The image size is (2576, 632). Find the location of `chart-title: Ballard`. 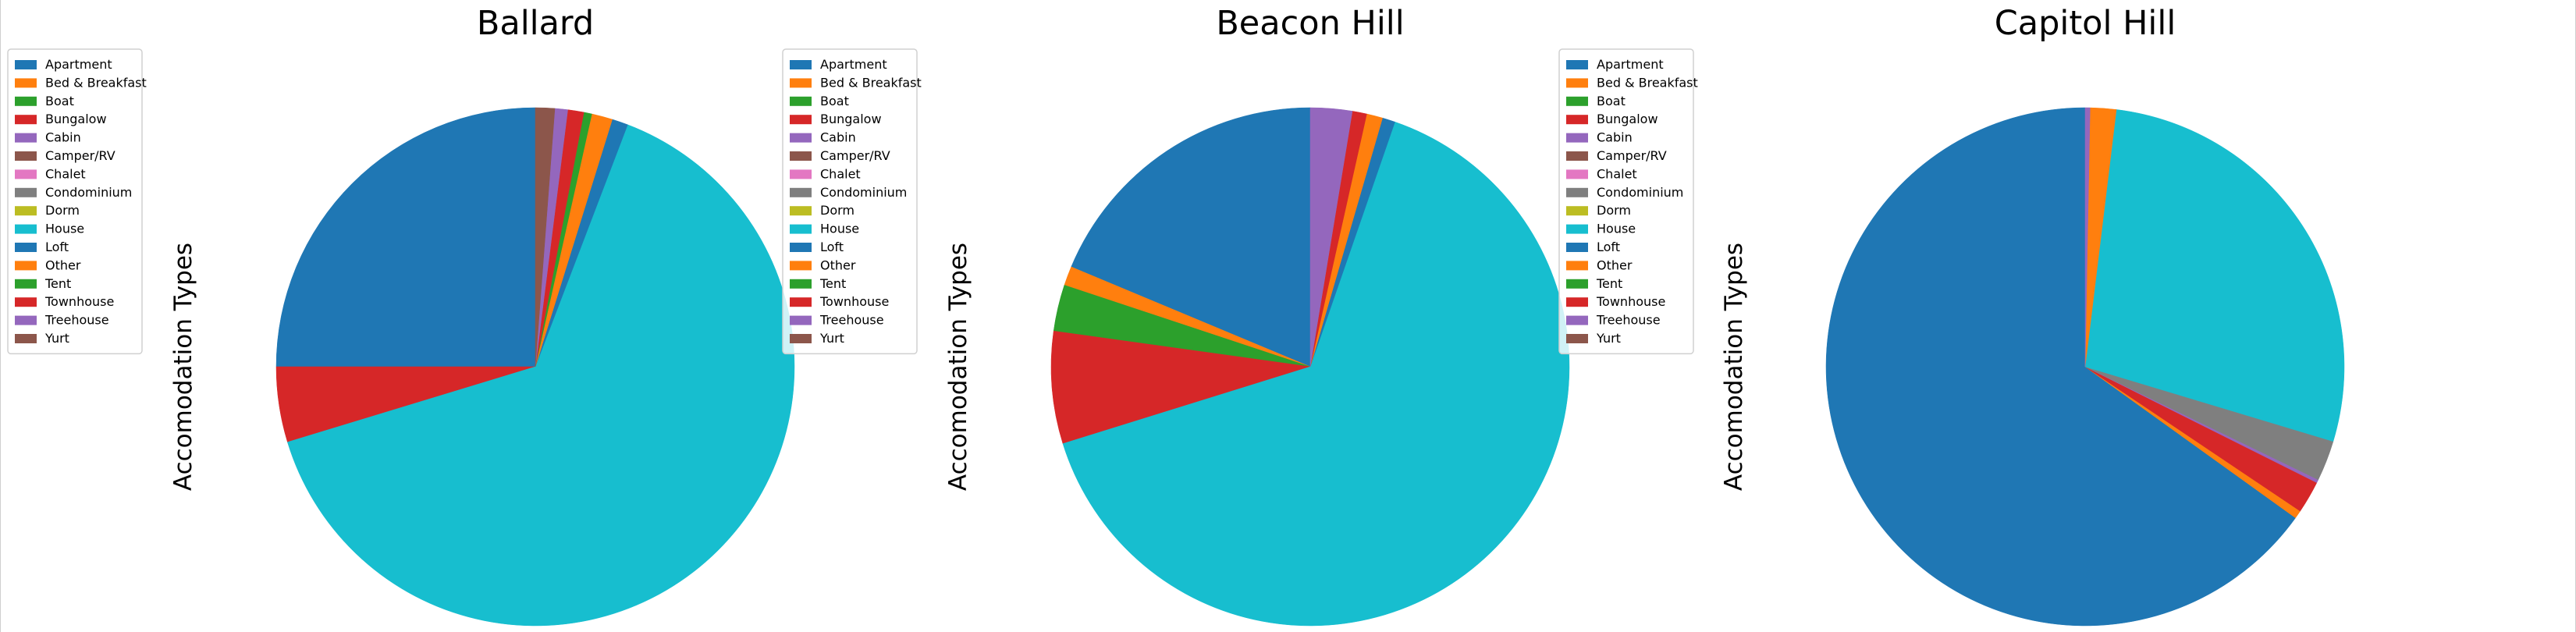

chart-title: Ballard is located at coordinates (536, 23).